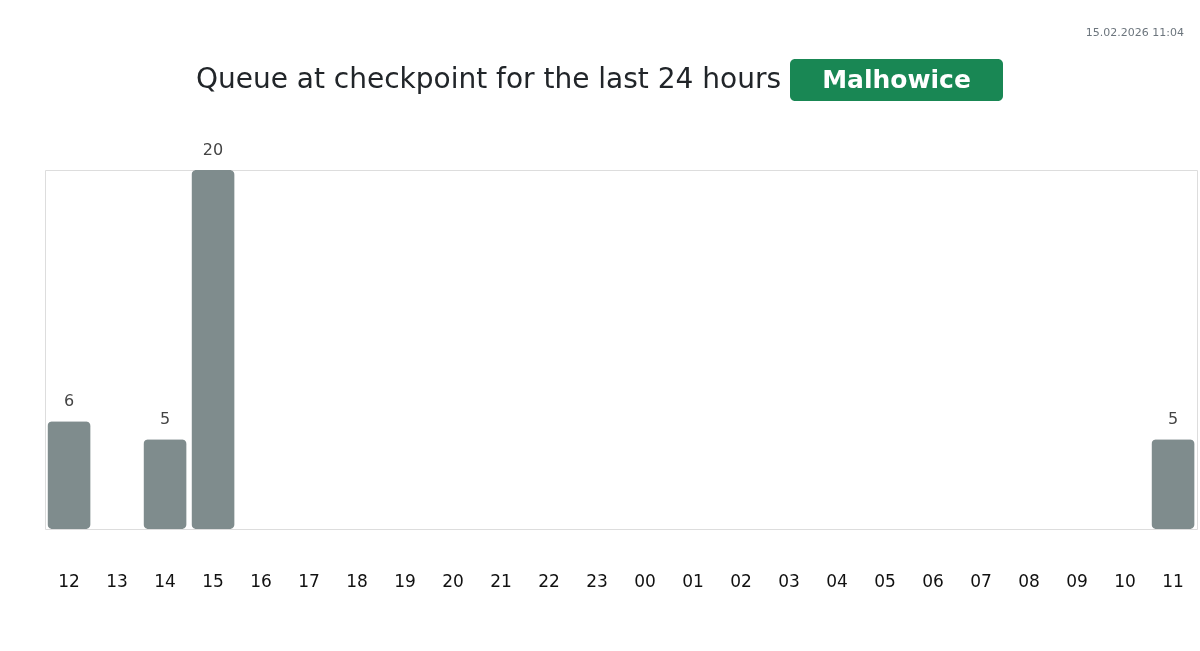 This screenshot has width=1200, height=651. Describe the element at coordinates (1029, 580) in the screenshot. I see `x-tick-label: 08` at that location.